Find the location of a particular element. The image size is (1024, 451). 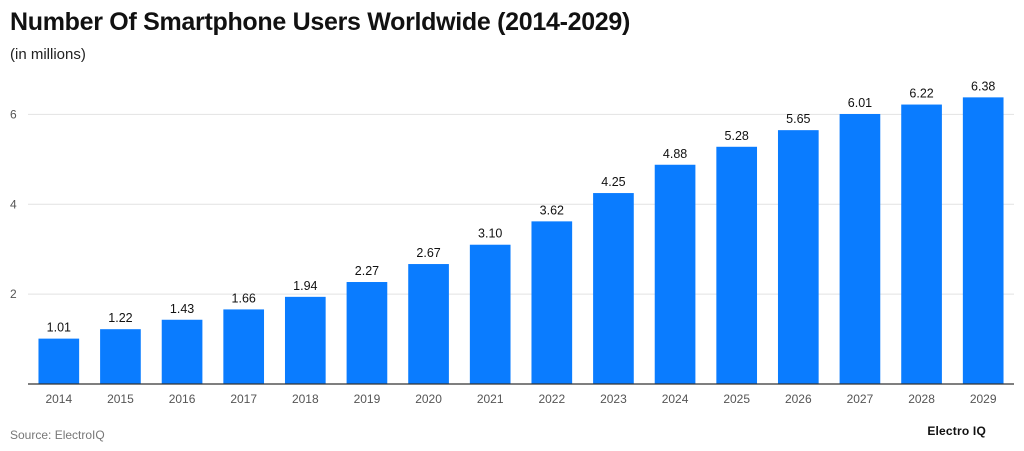

data-label: 4.88 is located at coordinates (675, 154).